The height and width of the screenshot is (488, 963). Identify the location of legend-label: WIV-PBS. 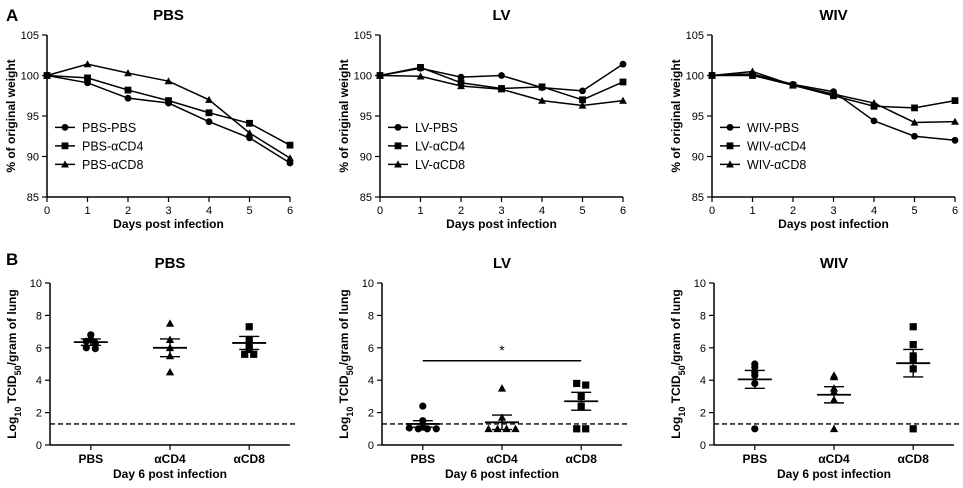
(773, 128).